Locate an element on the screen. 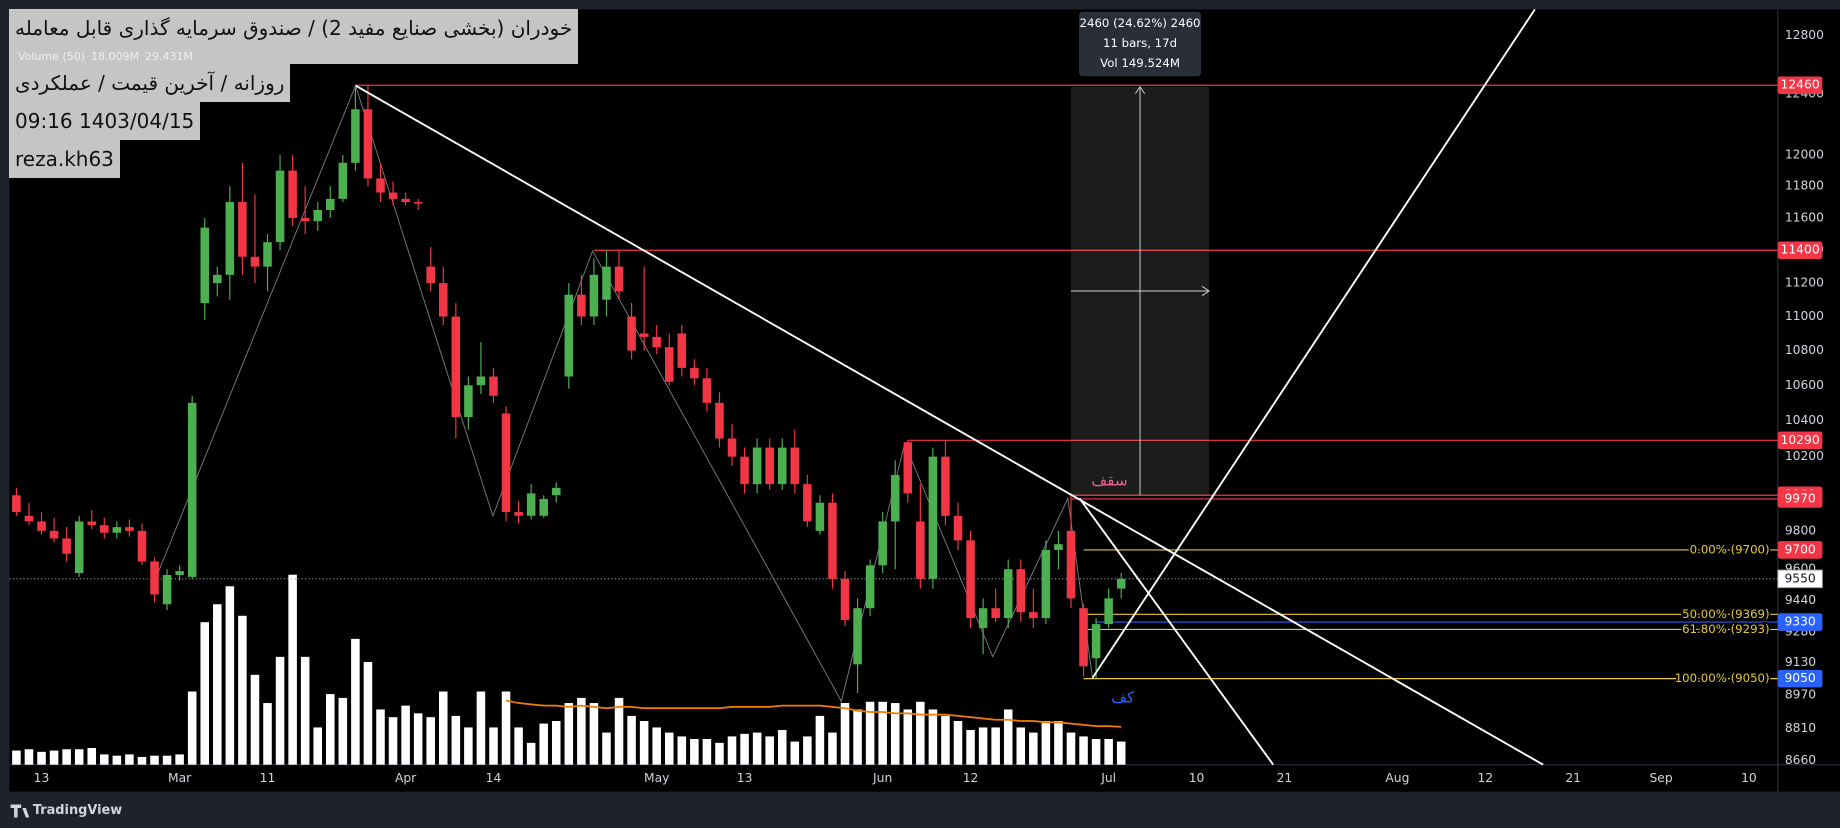 This screenshot has width=1840, height=828. volume-legend: Volume (50) 18.009M 29.431M is located at coordinates (108, 56).